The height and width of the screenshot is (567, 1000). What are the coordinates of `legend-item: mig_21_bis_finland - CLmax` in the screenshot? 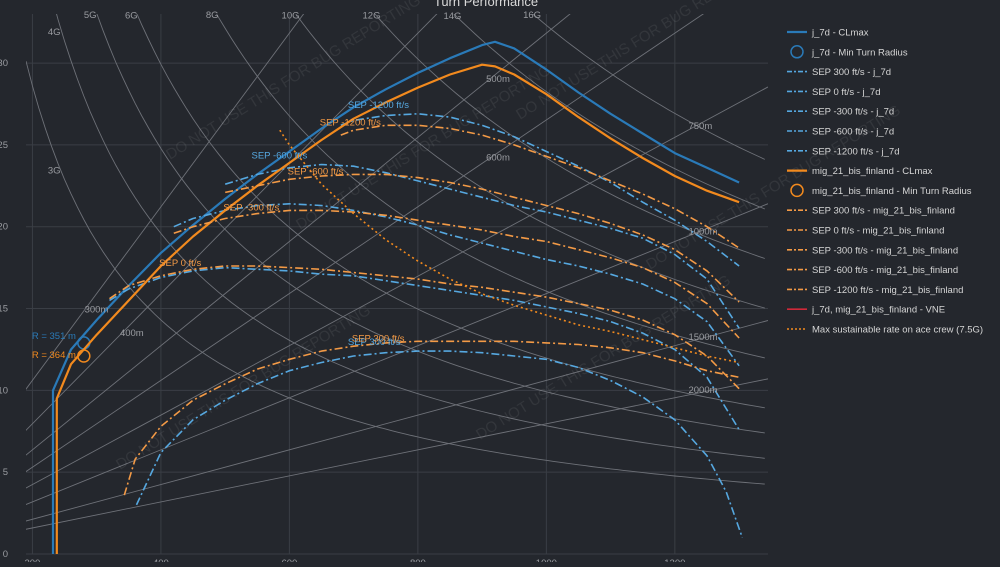 It's located at (860, 171).